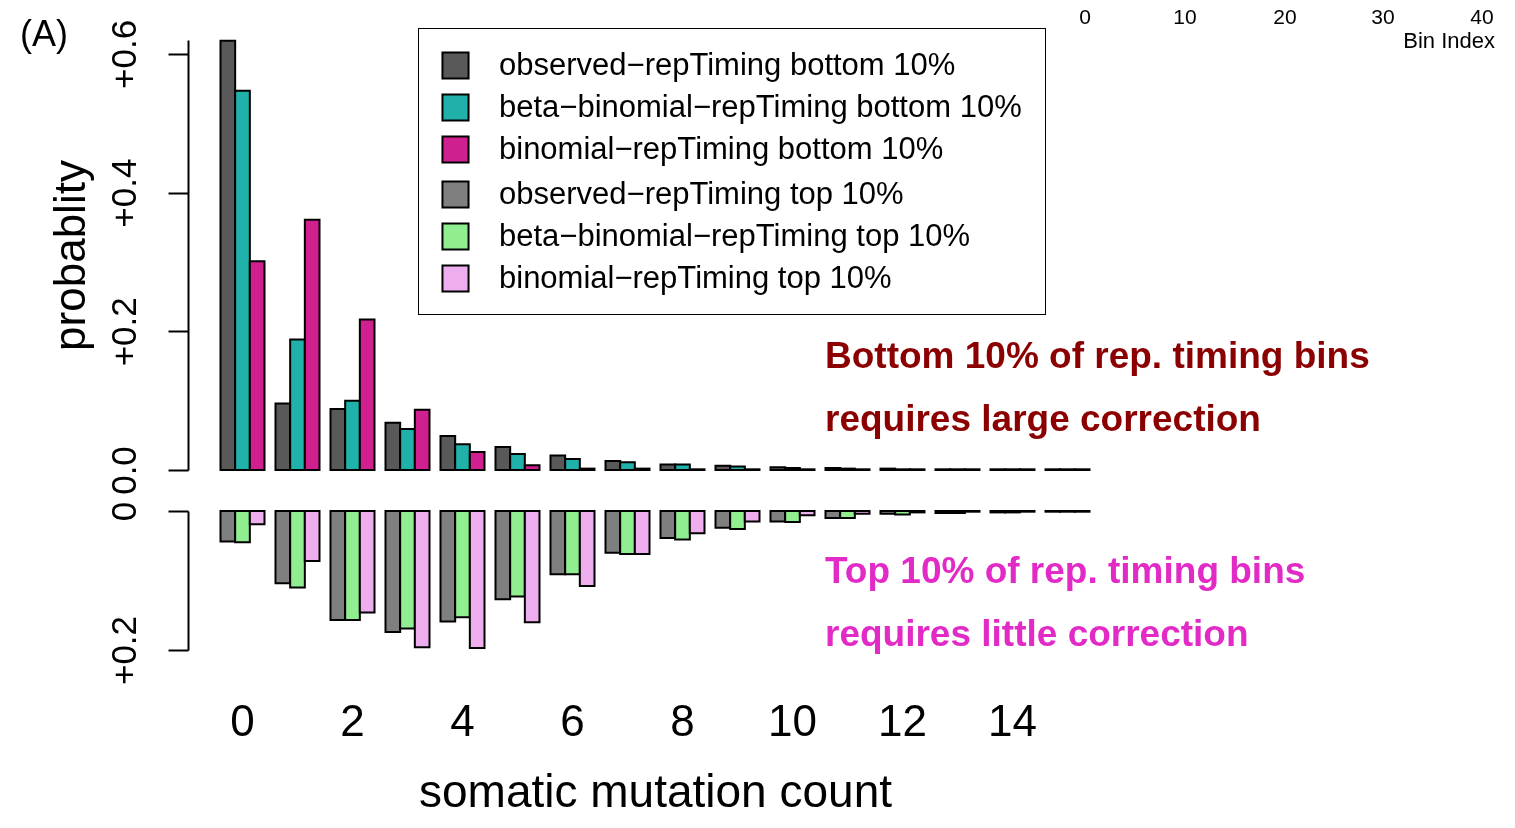 This screenshot has width=1515, height=828. Describe the element at coordinates (902, 720) in the screenshot. I see `x-tick-label: 12` at that location.